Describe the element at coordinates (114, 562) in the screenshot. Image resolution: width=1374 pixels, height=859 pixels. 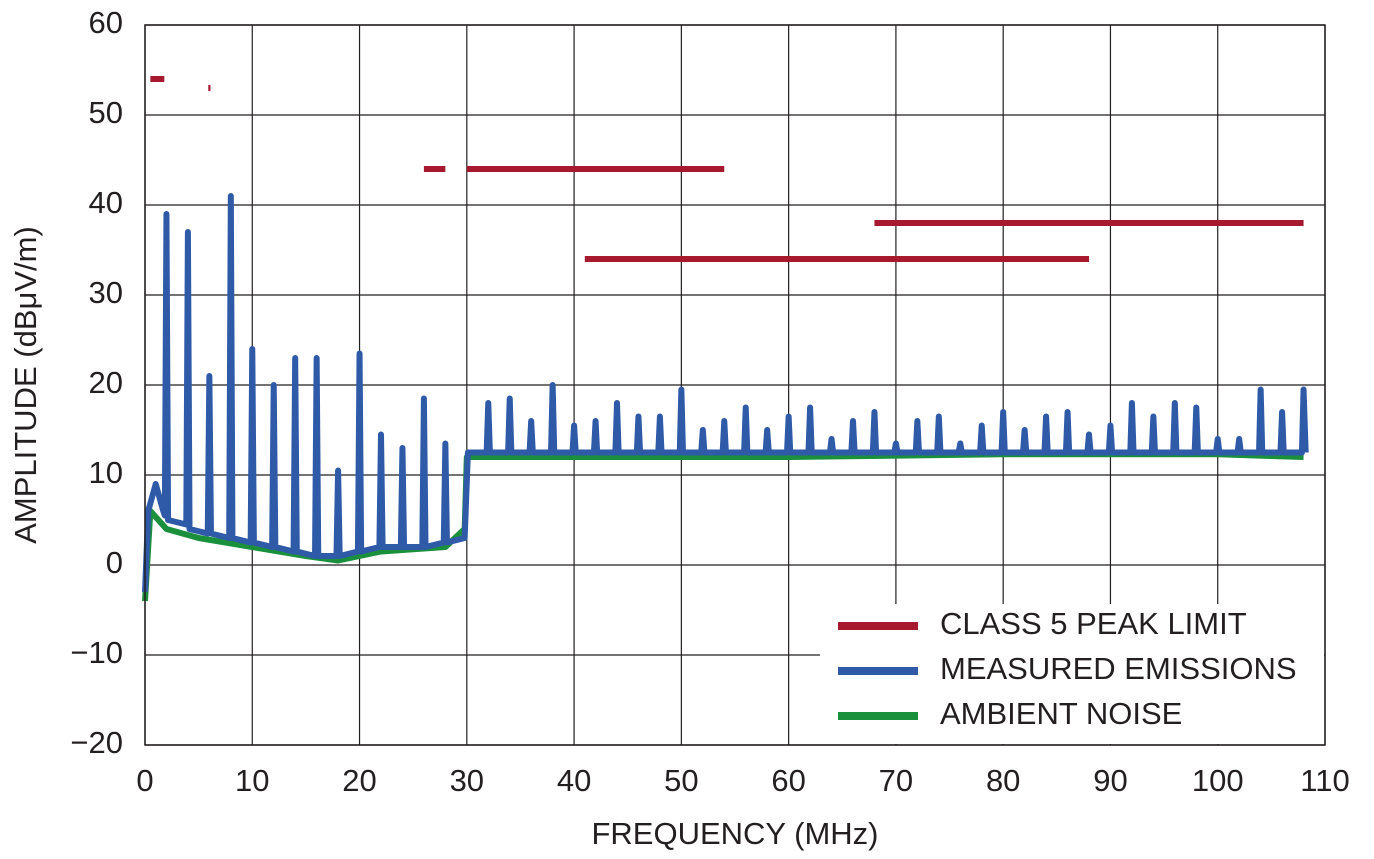
I see `y-tick-label: 0` at that location.